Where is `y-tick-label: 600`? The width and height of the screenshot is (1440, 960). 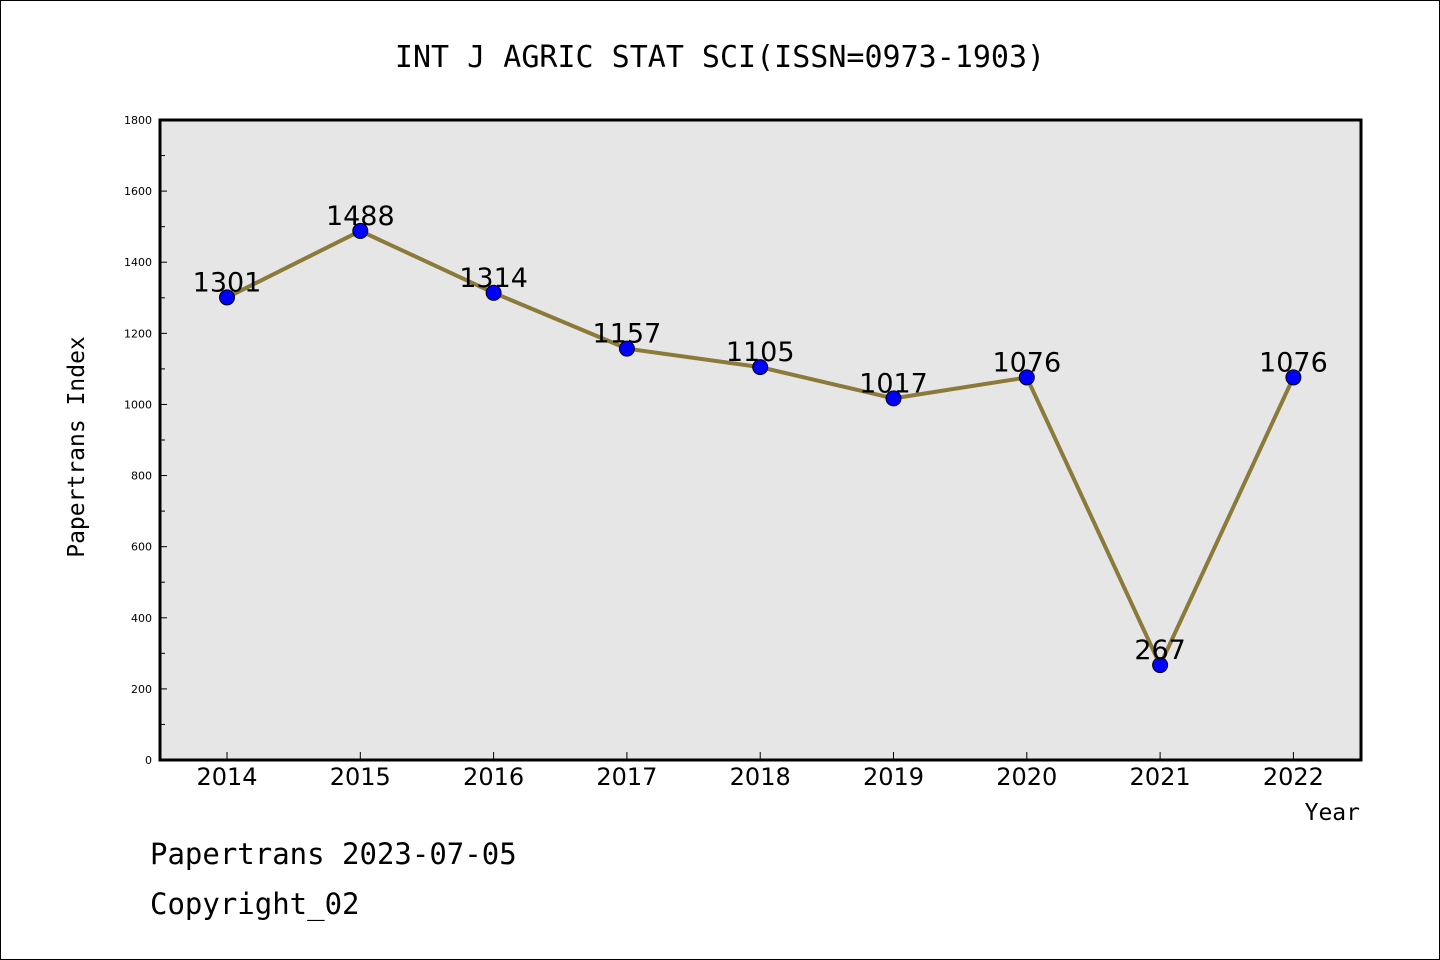
y-tick-label: 600 is located at coordinates (141, 547).